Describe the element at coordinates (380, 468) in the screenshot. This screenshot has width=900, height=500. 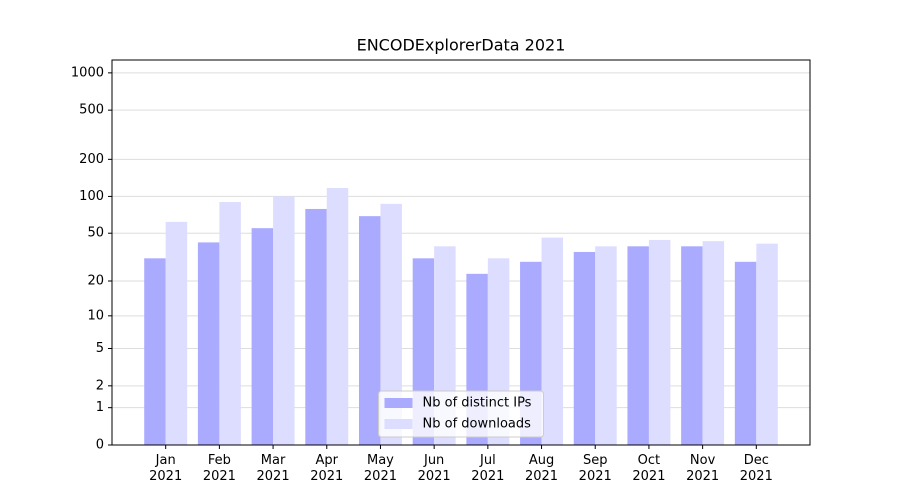
I see `x-tick-label: May 2021` at that location.